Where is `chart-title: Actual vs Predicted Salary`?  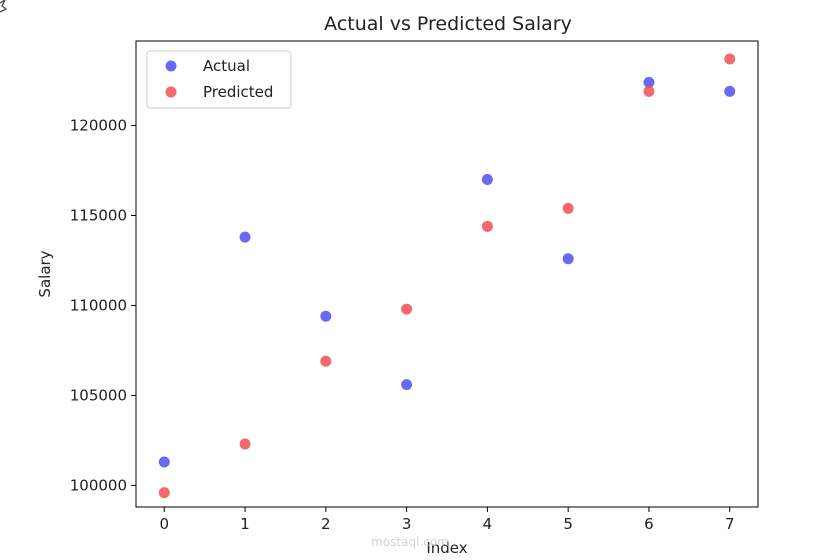
chart-title: Actual vs Predicted Salary is located at coordinates (448, 24).